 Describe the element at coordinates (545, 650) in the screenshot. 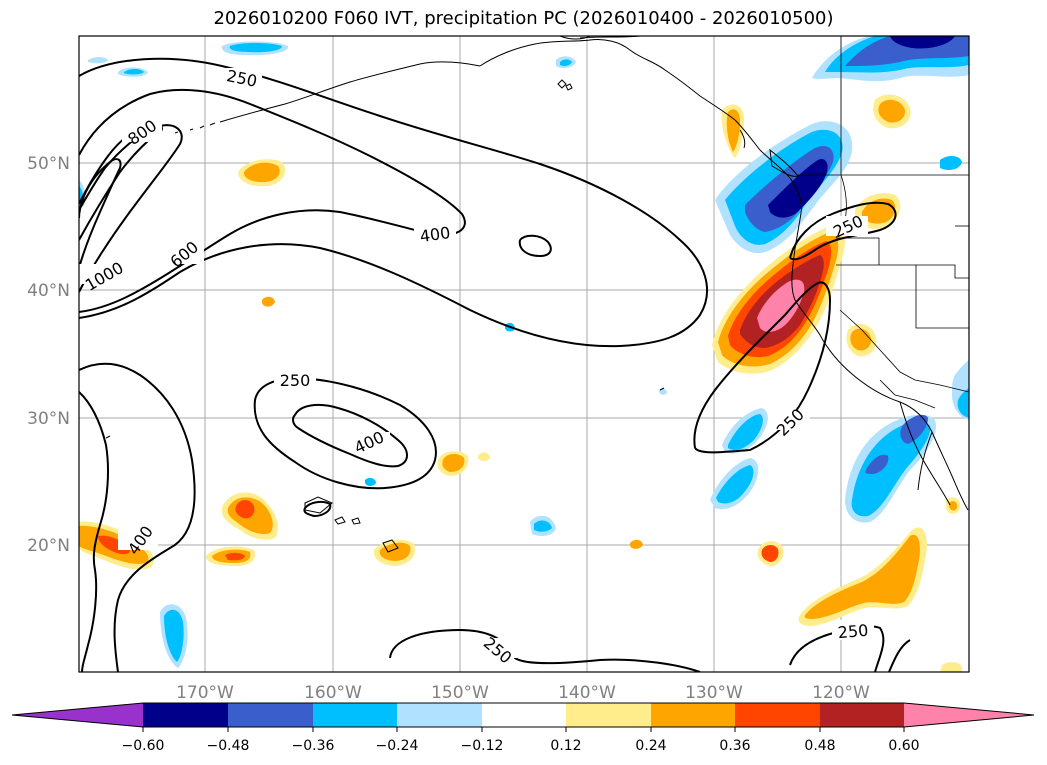

I see `ivt-contour-250-south` at that location.